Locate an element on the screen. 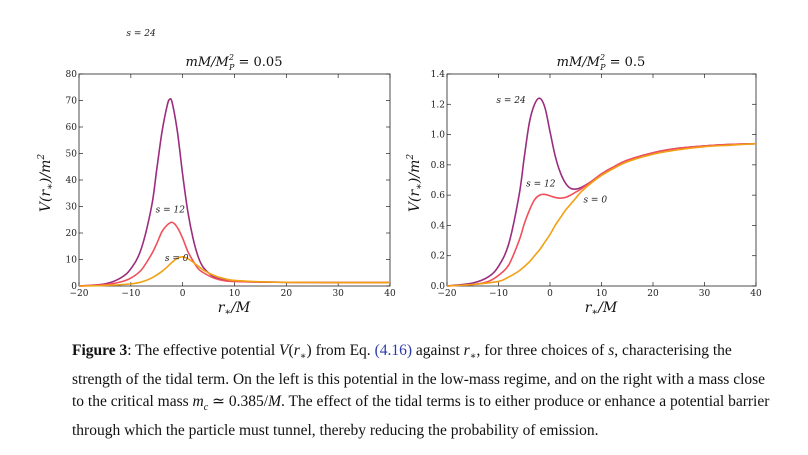 The height and width of the screenshot is (455, 808). left-x-tick-label: −20 is located at coordinates (79, 294).